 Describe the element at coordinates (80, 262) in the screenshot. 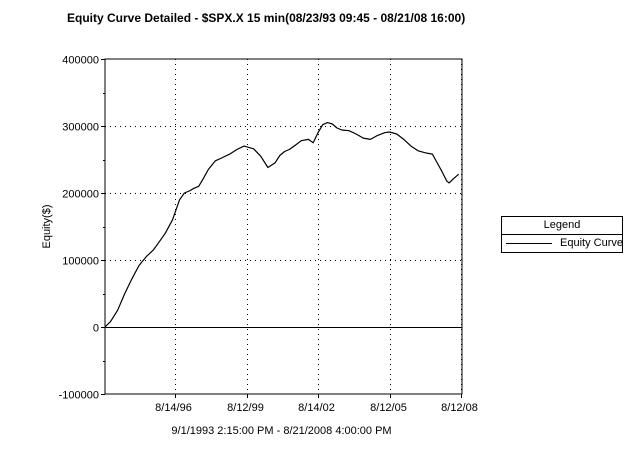

I see `y-tick-label: 100000` at that location.